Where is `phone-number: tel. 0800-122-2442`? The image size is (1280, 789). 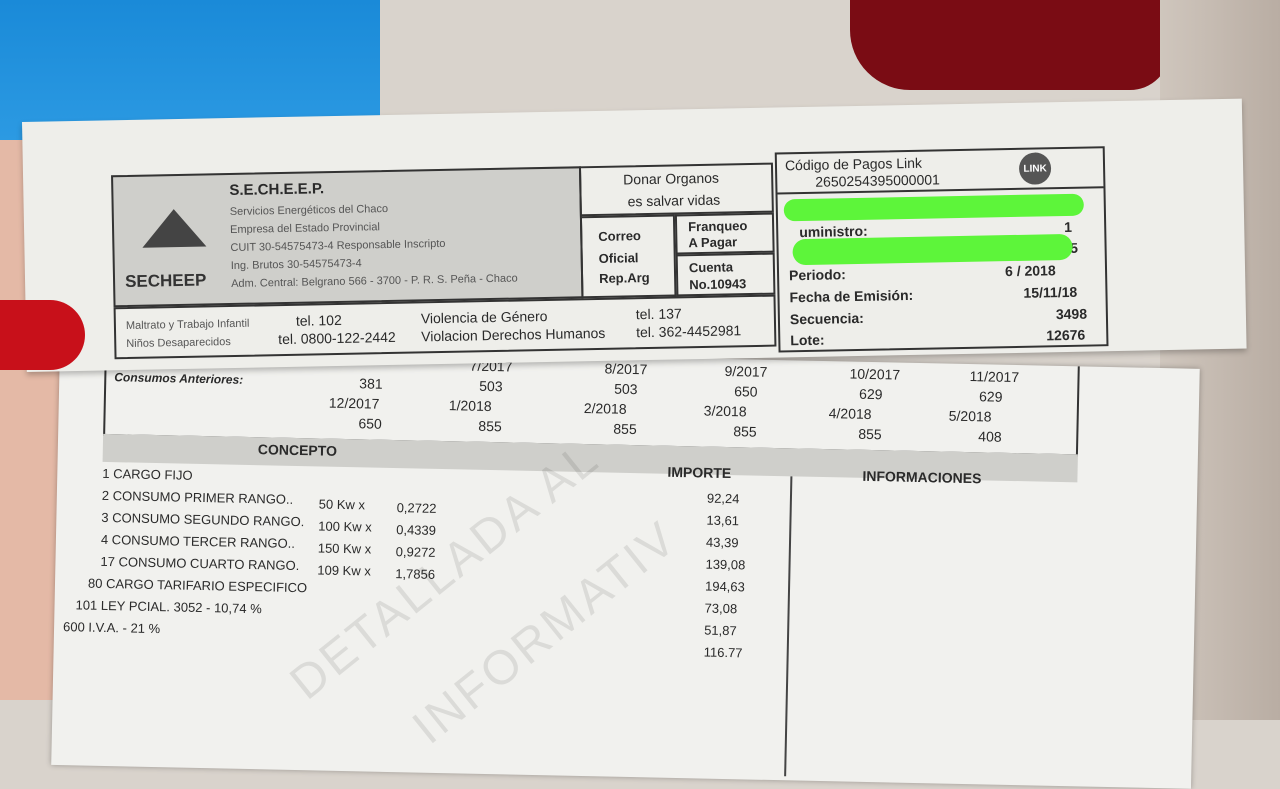
phone-number: tel. 0800-122-2442 is located at coordinates (337, 338).